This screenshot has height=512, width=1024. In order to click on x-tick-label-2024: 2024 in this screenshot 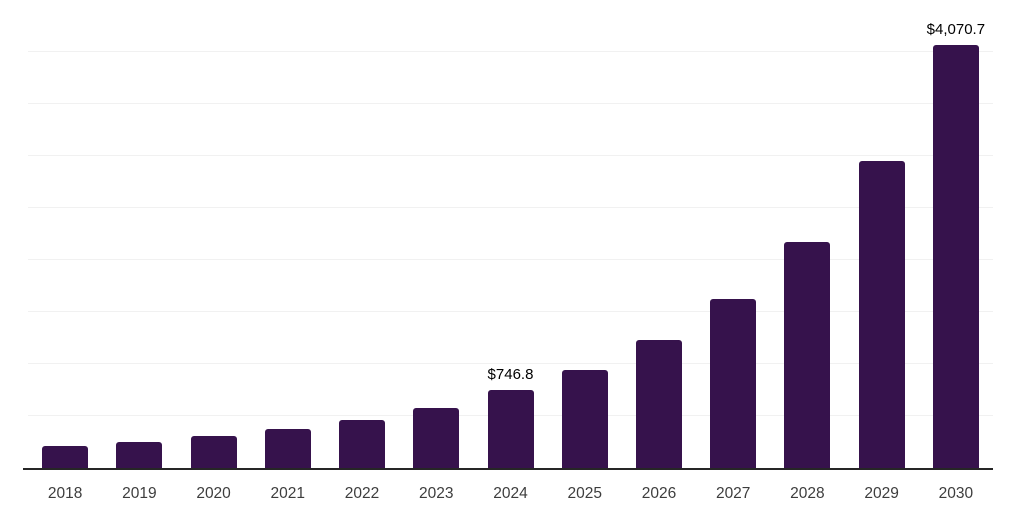, I will do `click(510, 493)`.